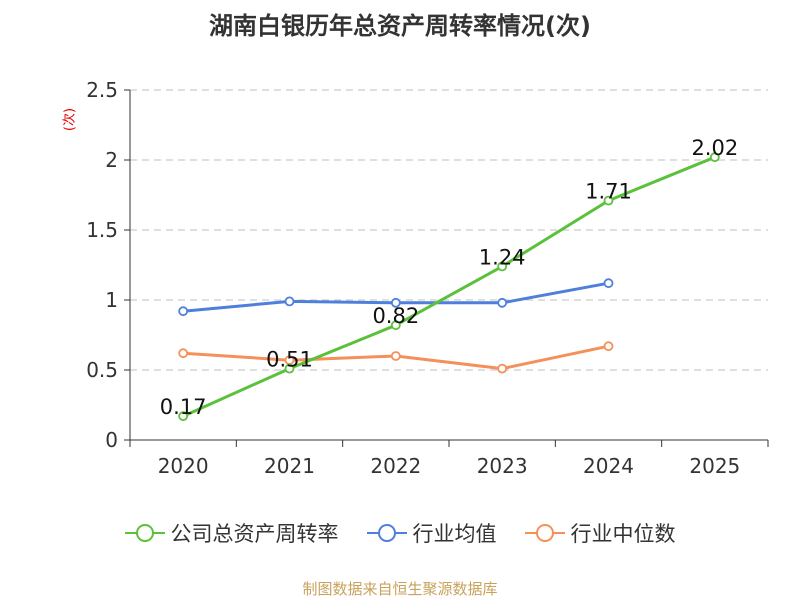  What do you see at coordinates (102, 90) in the screenshot?
I see `y-tick-label: 2.5` at bounding box center [102, 90].